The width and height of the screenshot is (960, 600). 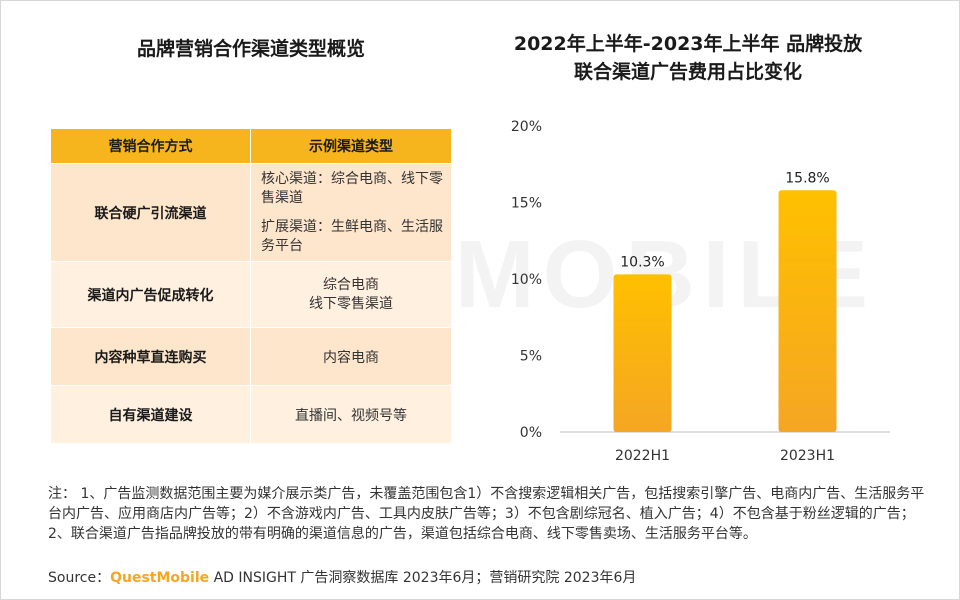 What do you see at coordinates (351, 356) in the screenshot?
I see `example-cell: 内容电商` at bounding box center [351, 356].